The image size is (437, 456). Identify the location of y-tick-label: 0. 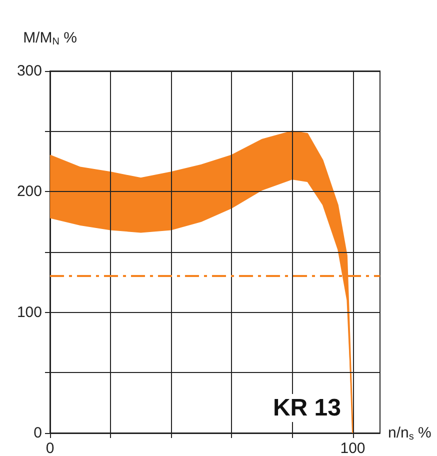
(38, 433).